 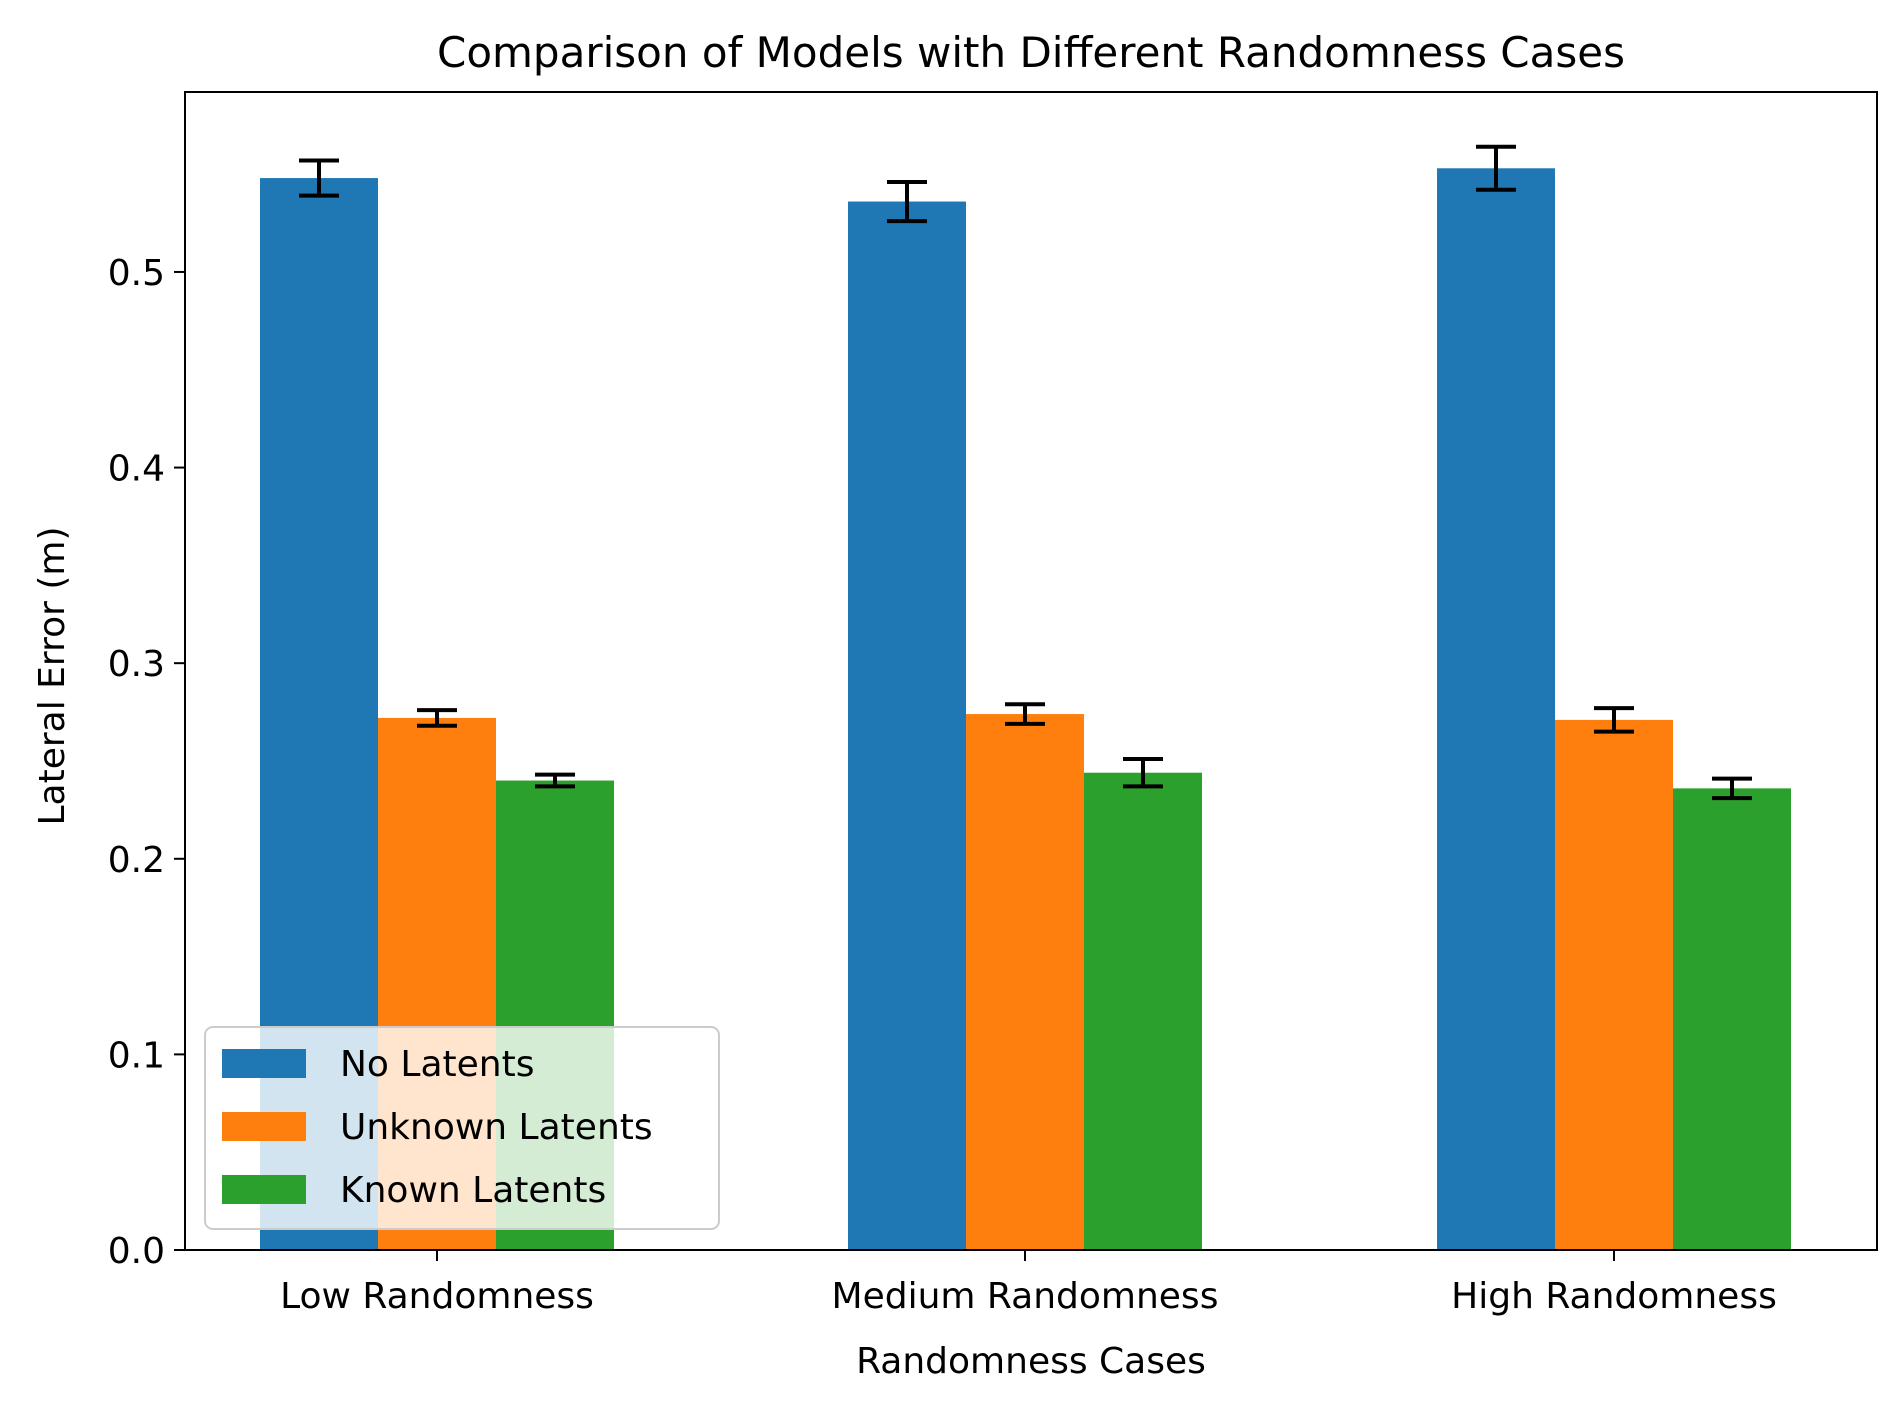 What do you see at coordinates (136, 664) in the screenshot?
I see `y-tick-label: 0.3` at bounding box center [136, 664].